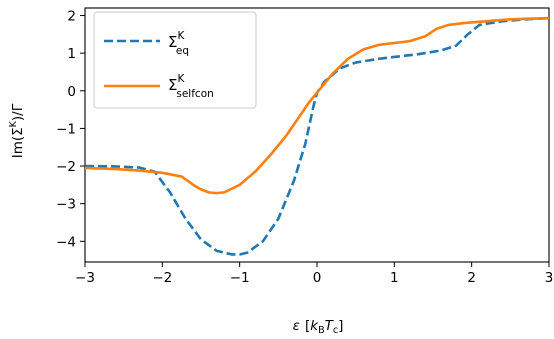 This screenshot has width=554, height=339. I want to click on x-tick-label: 0, so click(317, 278).